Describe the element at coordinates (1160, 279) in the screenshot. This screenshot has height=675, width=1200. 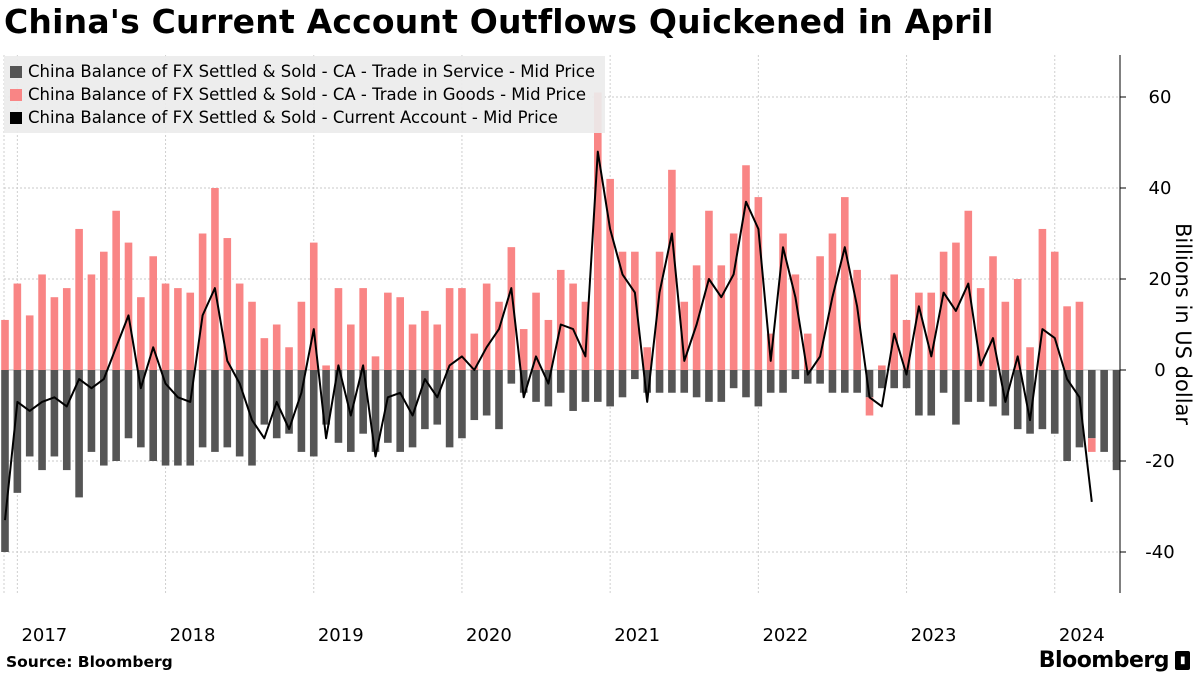
I see `y-tick-label: 20` at that location.